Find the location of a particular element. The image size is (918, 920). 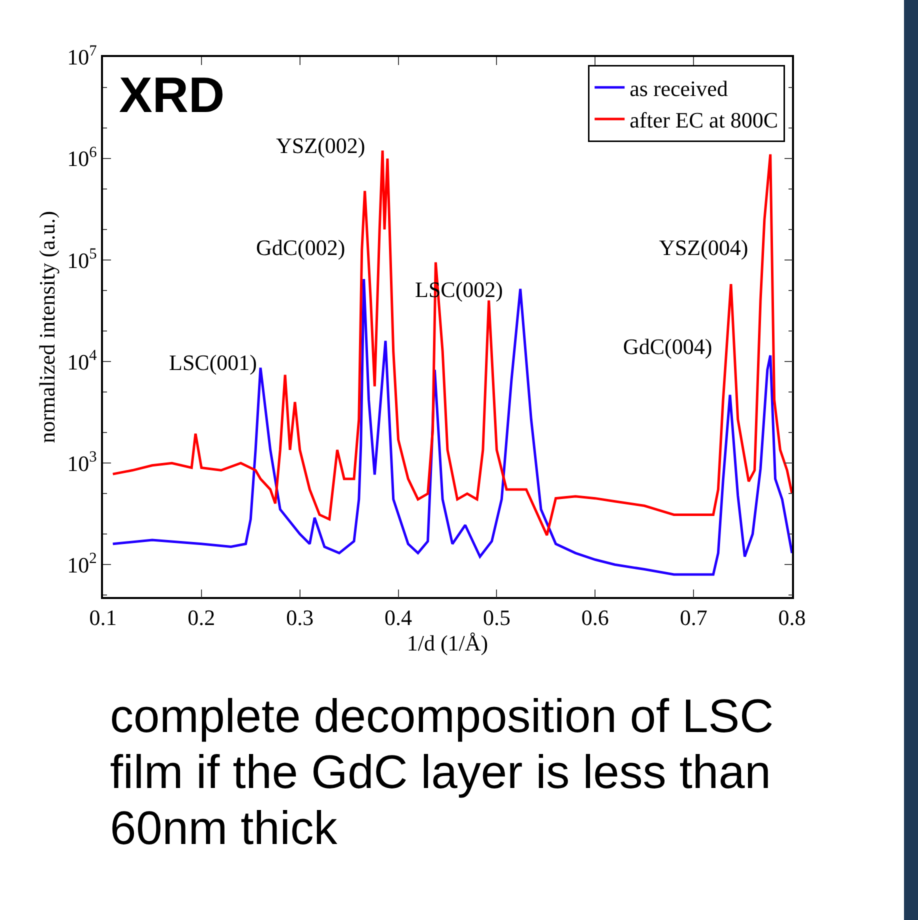

y-tick-label: 10$^{4}$ is located at coordinates (82, 360).